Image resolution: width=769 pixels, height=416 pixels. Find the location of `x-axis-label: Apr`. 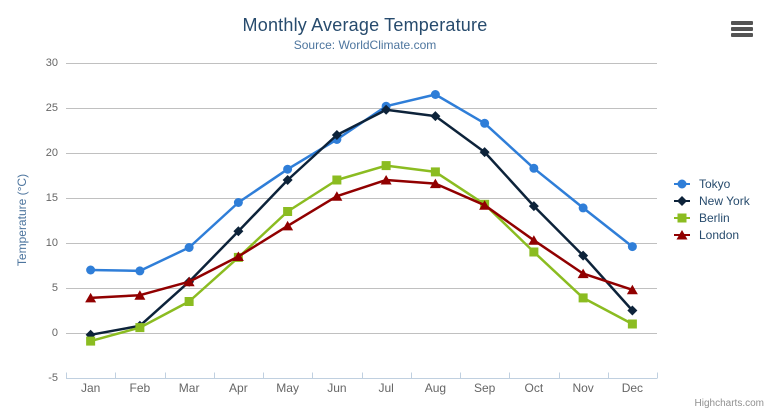

x-axis-label: Apr is located at coordinates (238, 388).